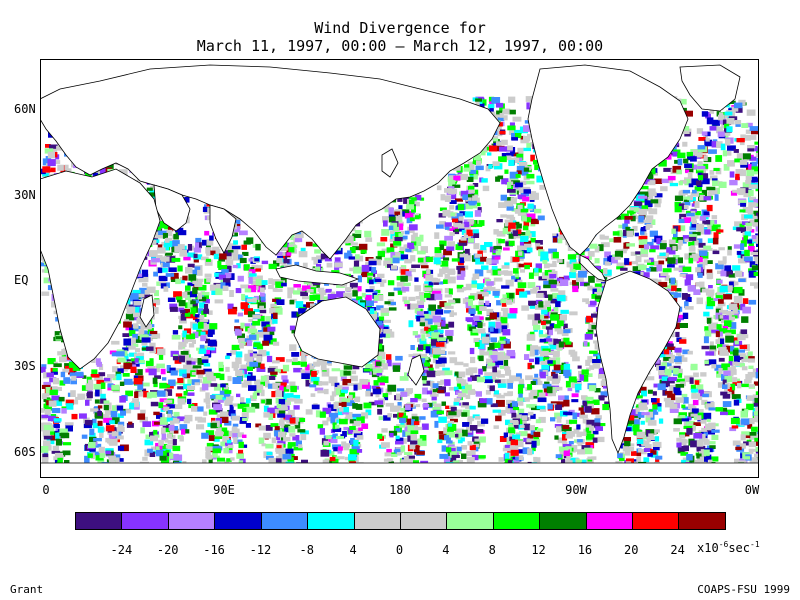  I want to click on colorbar-tick-label: 16, so click(585, 550).